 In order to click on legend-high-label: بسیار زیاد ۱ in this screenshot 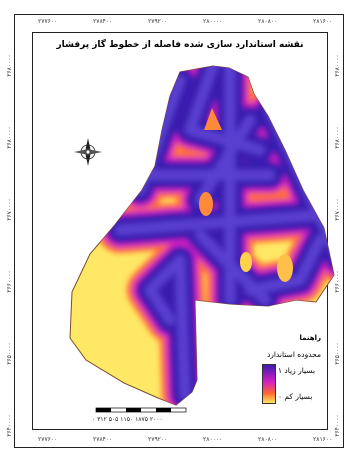, I will do `click(297, 370)`.